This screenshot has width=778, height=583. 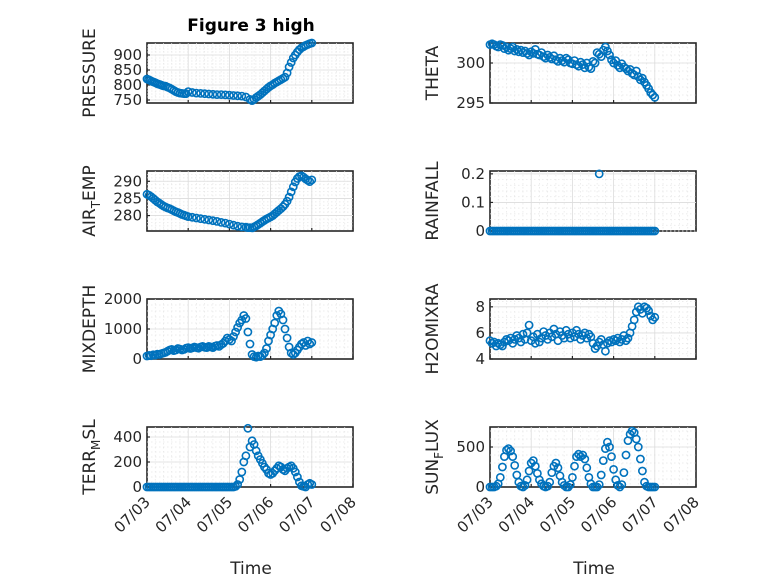 What do you see at coordinates (433, 201) in the screenshot?
I see `y-axis-label: RAINFALL` at bounding box center [433, 201].